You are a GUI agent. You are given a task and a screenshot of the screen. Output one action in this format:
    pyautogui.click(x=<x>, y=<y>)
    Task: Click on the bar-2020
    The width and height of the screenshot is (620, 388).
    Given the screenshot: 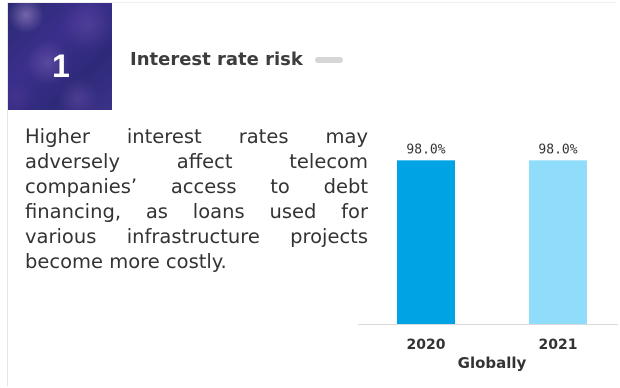 What is the action you would take?
    pyautogui.click(x=426, y=242)
    